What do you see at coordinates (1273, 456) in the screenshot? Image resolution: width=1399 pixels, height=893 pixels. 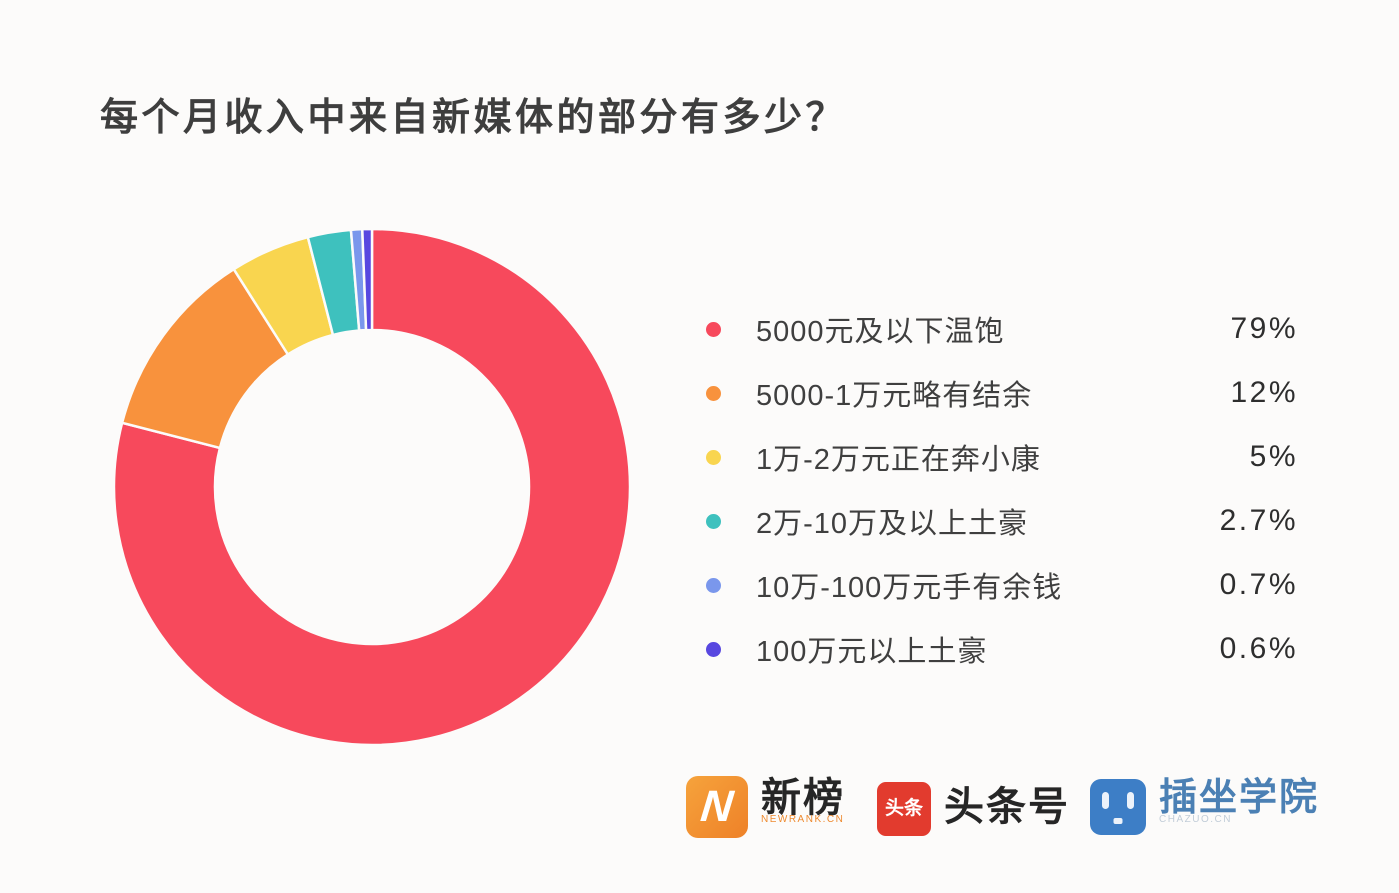 I see `legend-value: 5%` at bounding box center [1273, 456].